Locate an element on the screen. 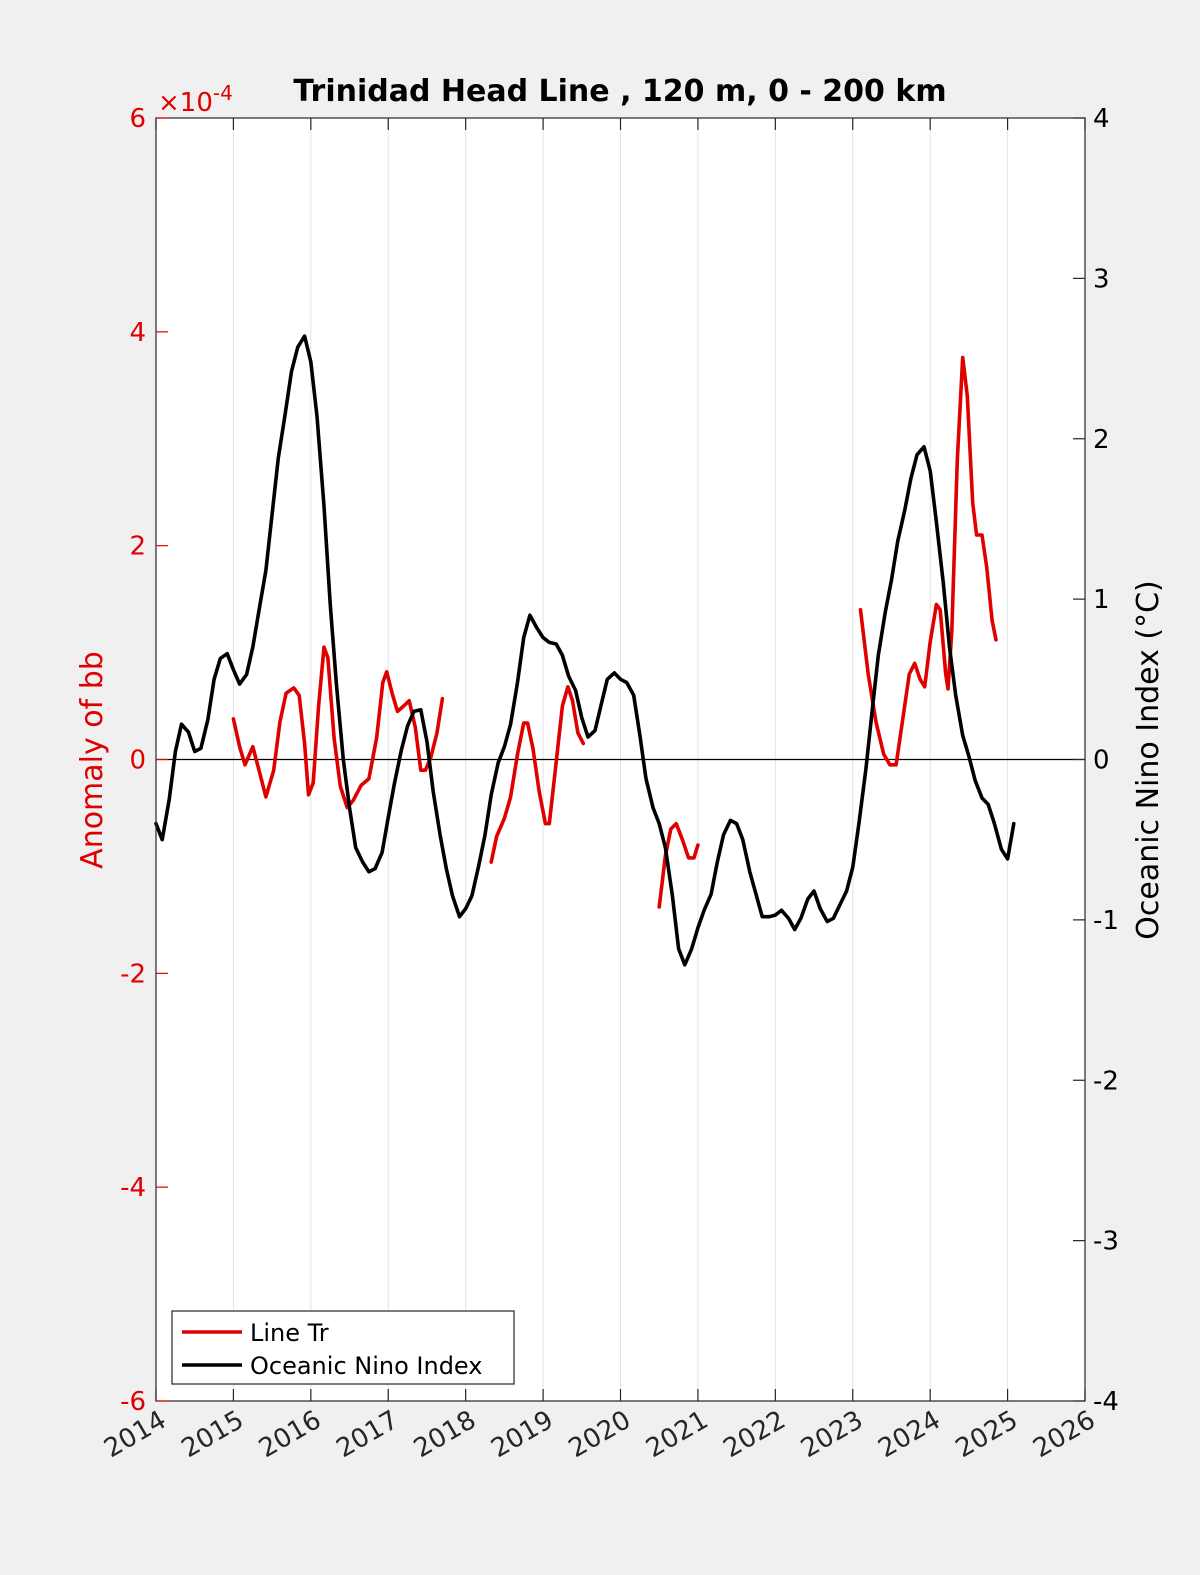 This screenshot has height=1575, width=1200. right-tick-label: -1 is located at coordinates (1106, 921).